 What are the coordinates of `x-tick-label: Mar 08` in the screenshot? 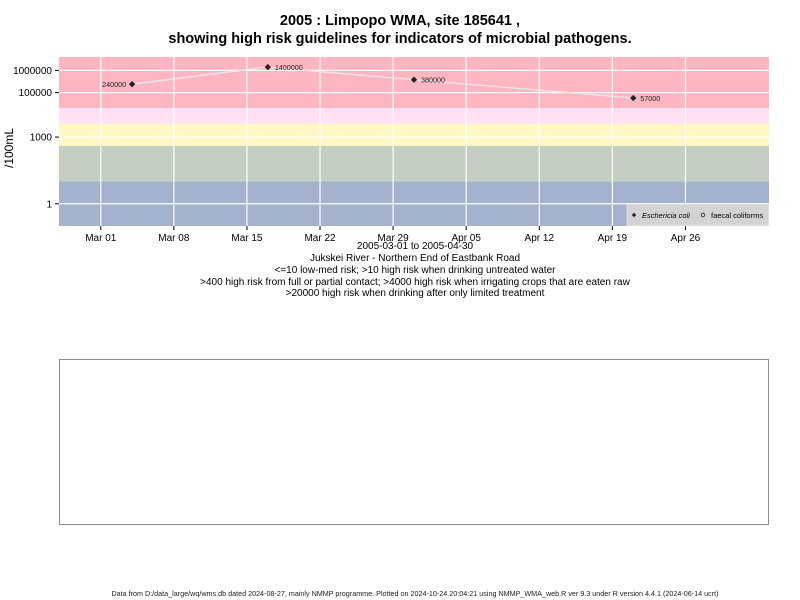 It's located at (174, 238).